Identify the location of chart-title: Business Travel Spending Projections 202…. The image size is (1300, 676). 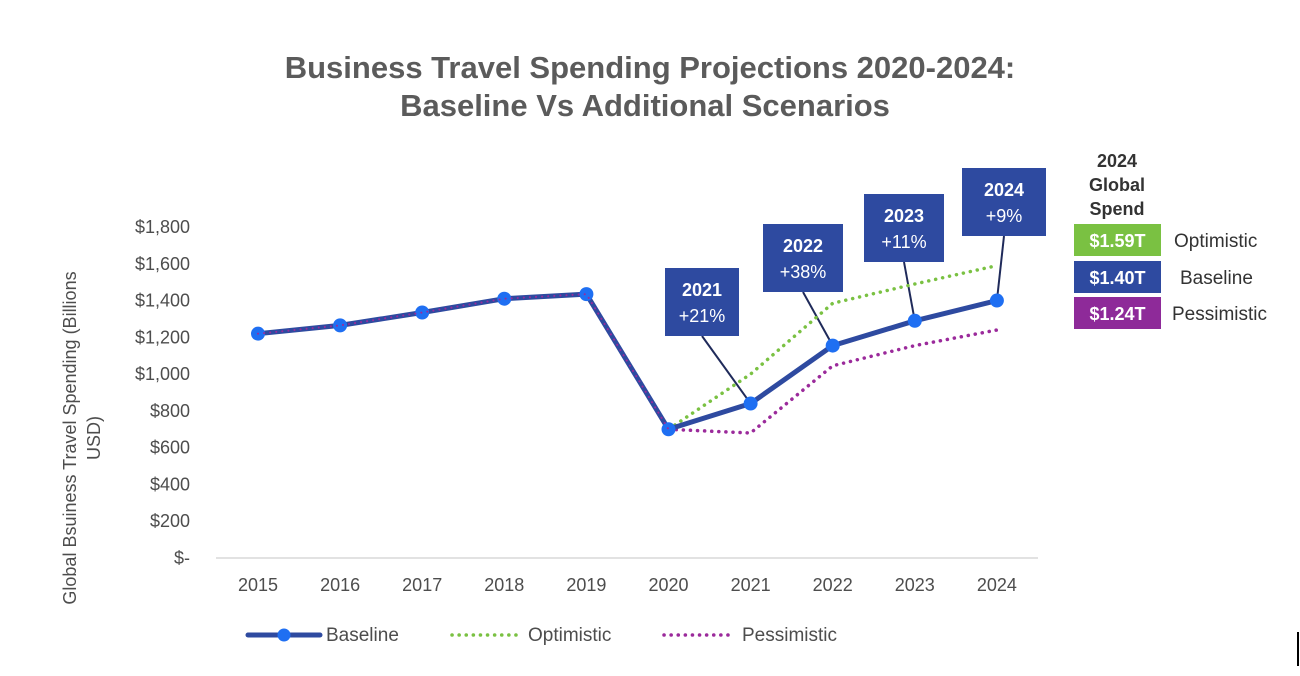
(650, 86).